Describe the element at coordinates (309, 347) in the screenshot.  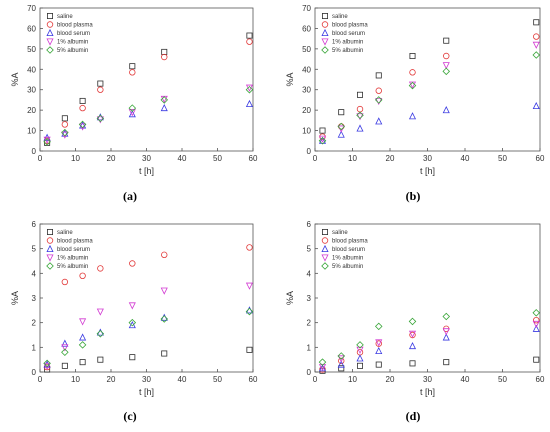
I see `y-tick-label: 1` at that location.